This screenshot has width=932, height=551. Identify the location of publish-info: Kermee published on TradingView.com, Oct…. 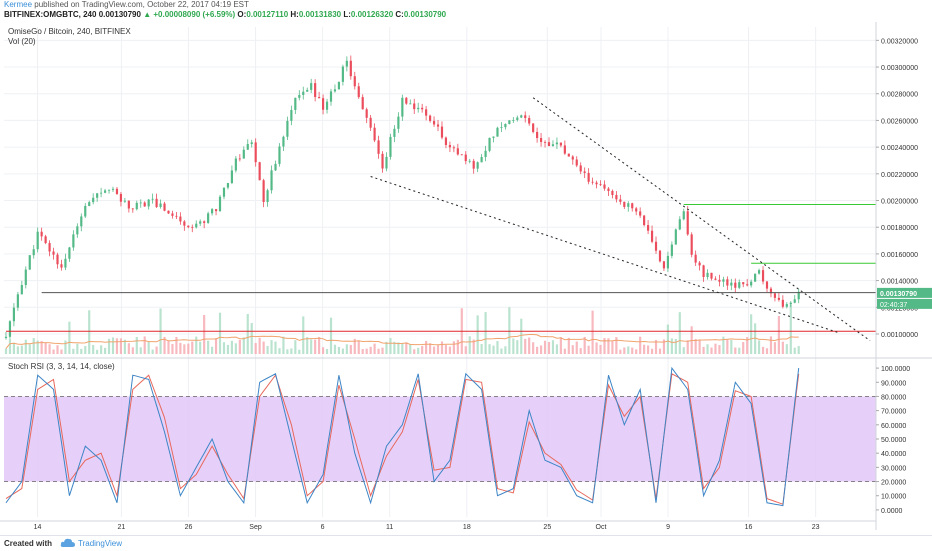
(126, 4).